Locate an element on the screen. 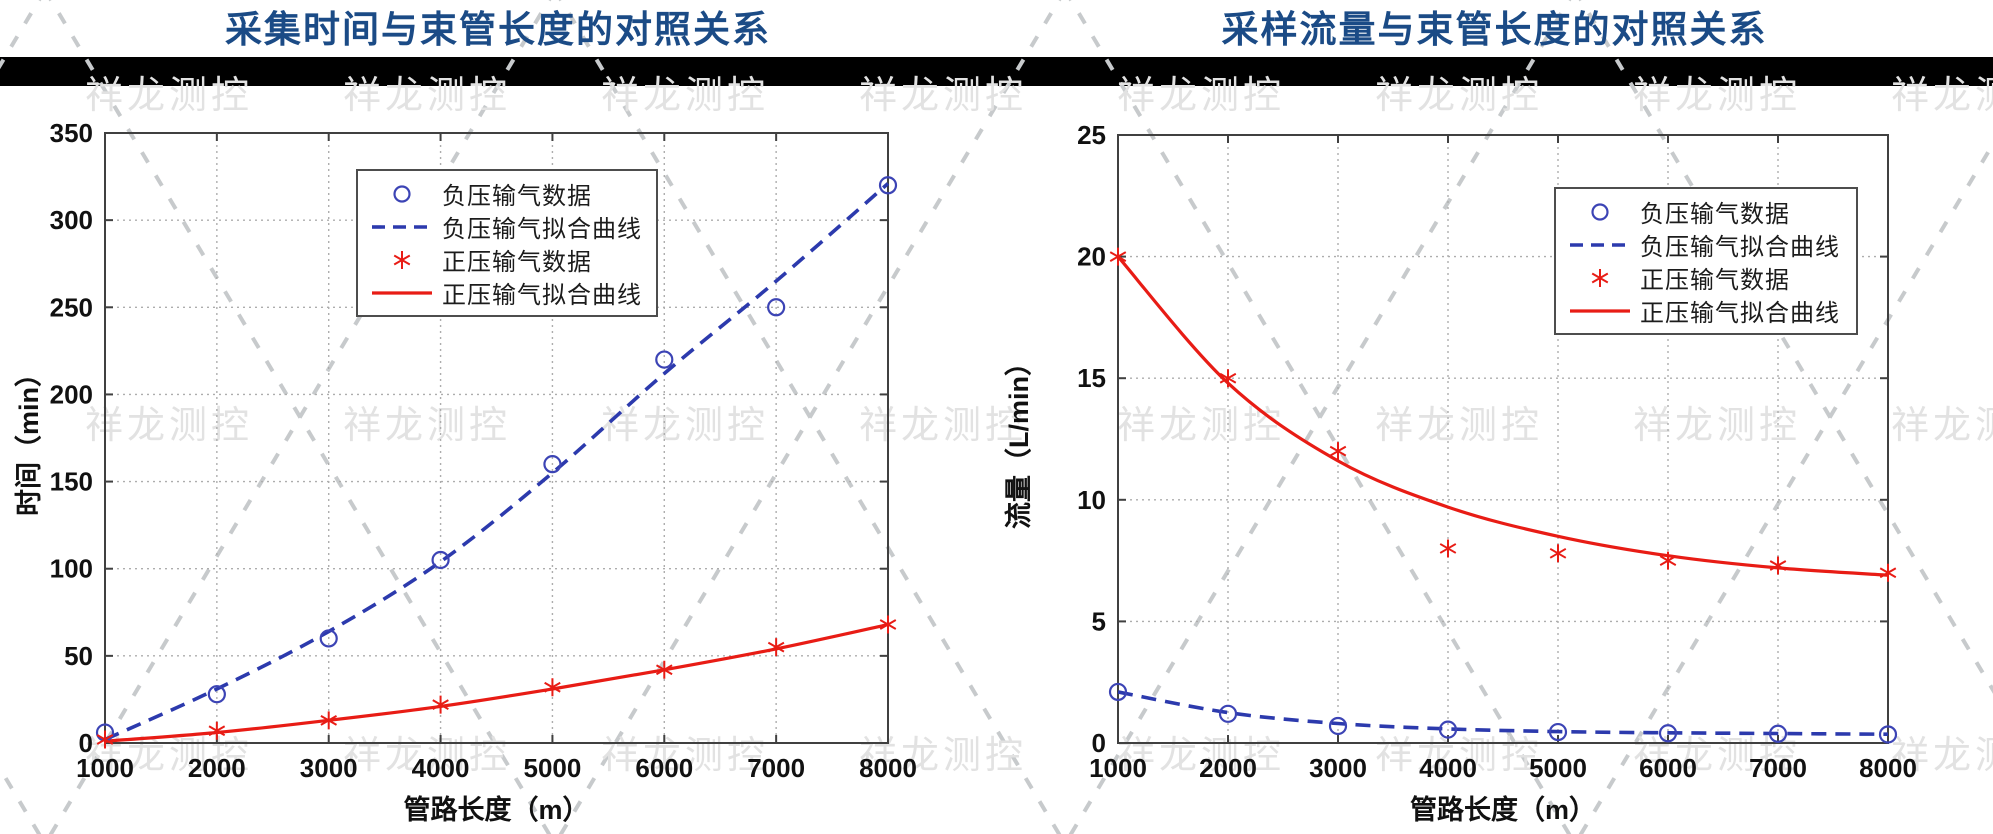 Image resolution: width=1993 pixels, height=834 pixels. svg-text: 200 is located at coordinates (71, 394).